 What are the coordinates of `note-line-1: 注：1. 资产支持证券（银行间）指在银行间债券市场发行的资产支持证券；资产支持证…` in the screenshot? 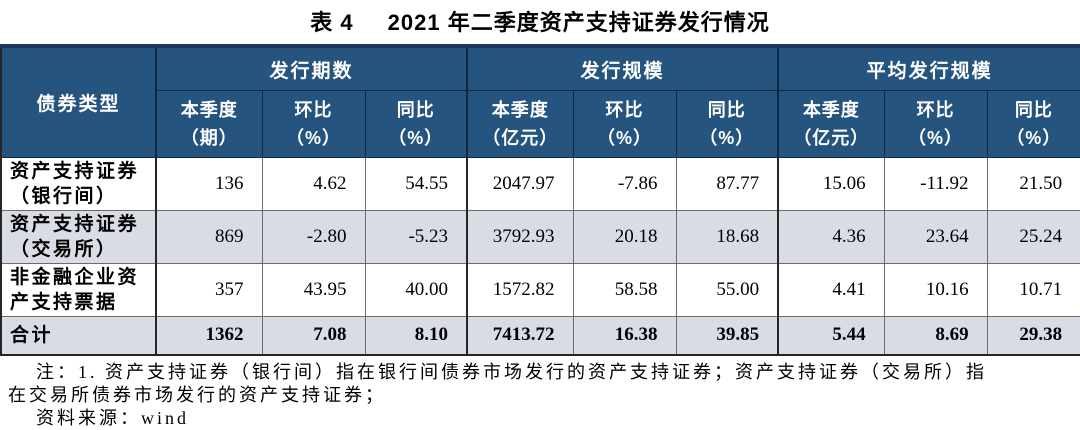 It's located at (511, 371).